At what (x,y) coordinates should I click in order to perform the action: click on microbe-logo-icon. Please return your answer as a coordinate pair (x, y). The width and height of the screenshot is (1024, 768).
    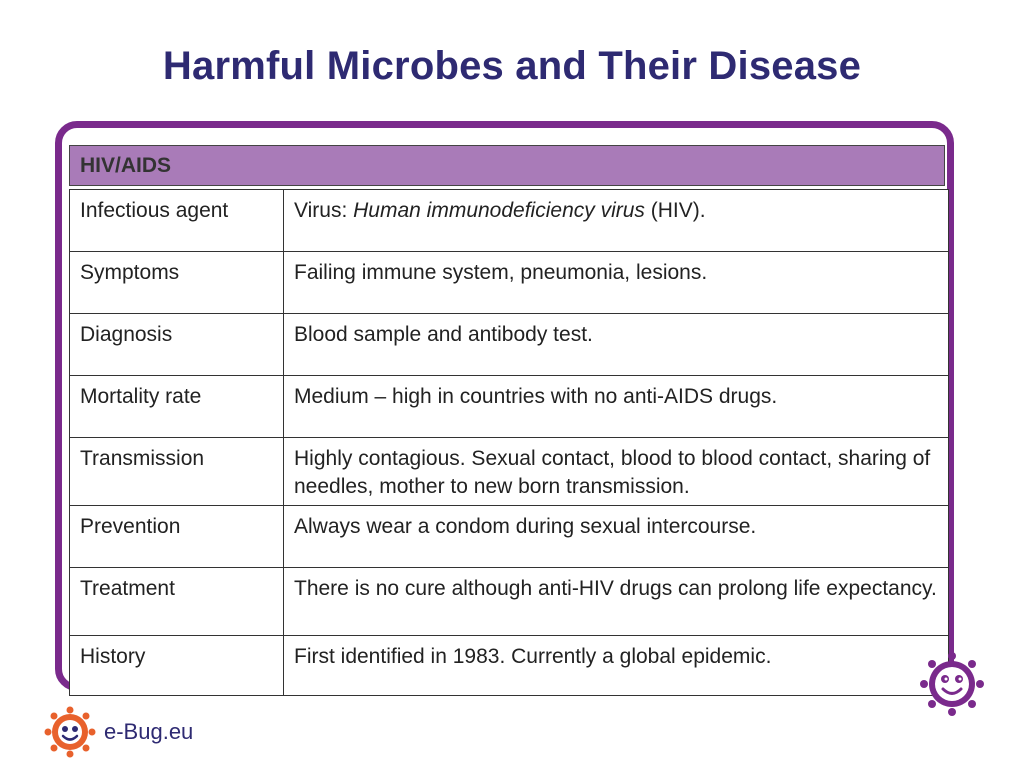
    Looking at the image, I should click on (952, 684).